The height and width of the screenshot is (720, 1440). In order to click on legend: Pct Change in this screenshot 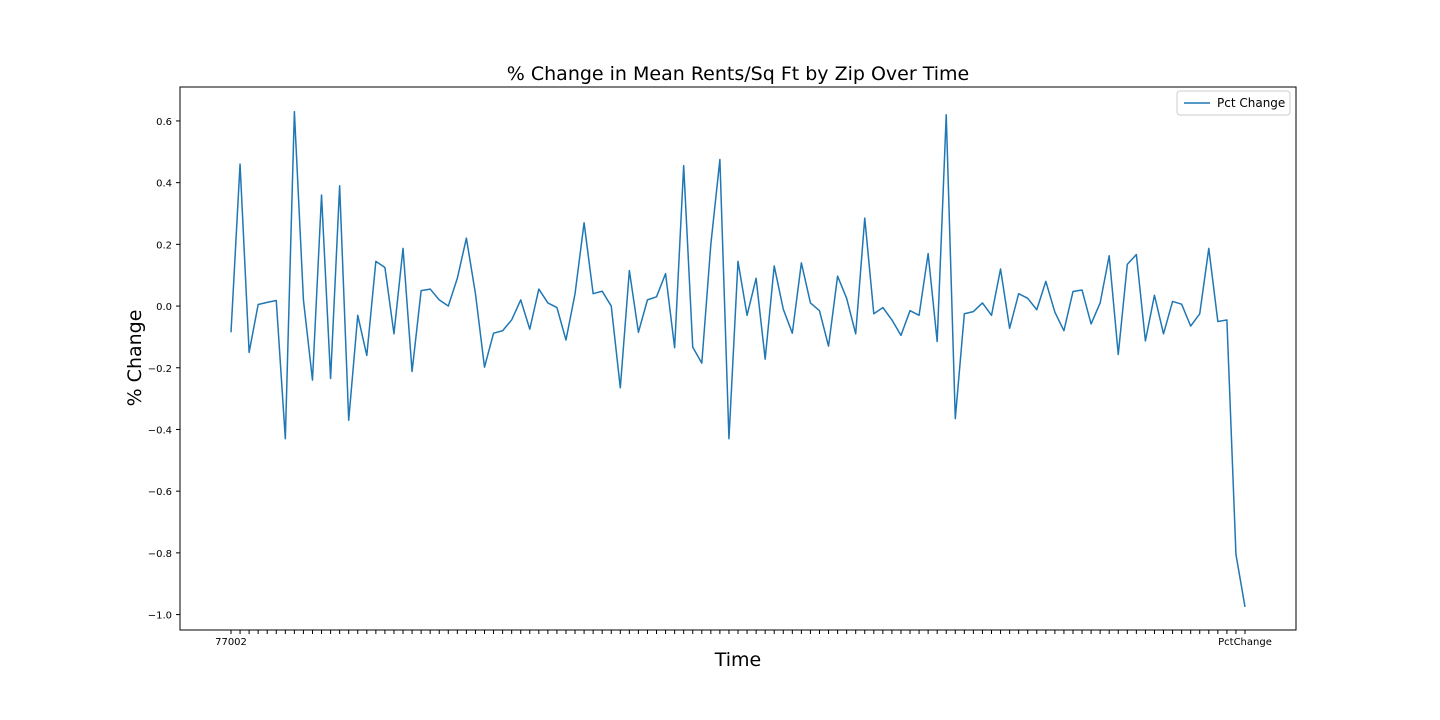, I will do `click(1233, 103)`.